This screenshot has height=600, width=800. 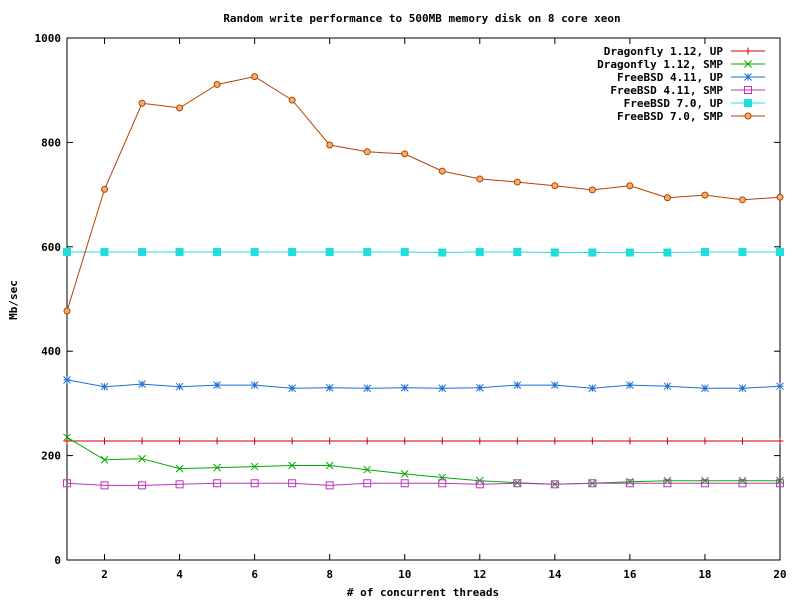 What do you see at coordinates (664, 51) in the screenshot?
I see `legend-label: Dragonfly 1.12, UP` at bounding box center [664, 51].